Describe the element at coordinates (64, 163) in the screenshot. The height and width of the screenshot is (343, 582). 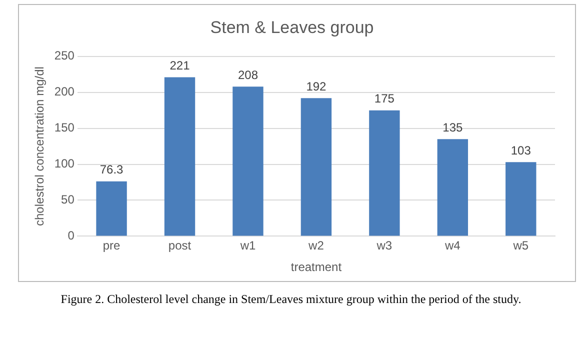
I see `y-tick-label: 100` at that location.